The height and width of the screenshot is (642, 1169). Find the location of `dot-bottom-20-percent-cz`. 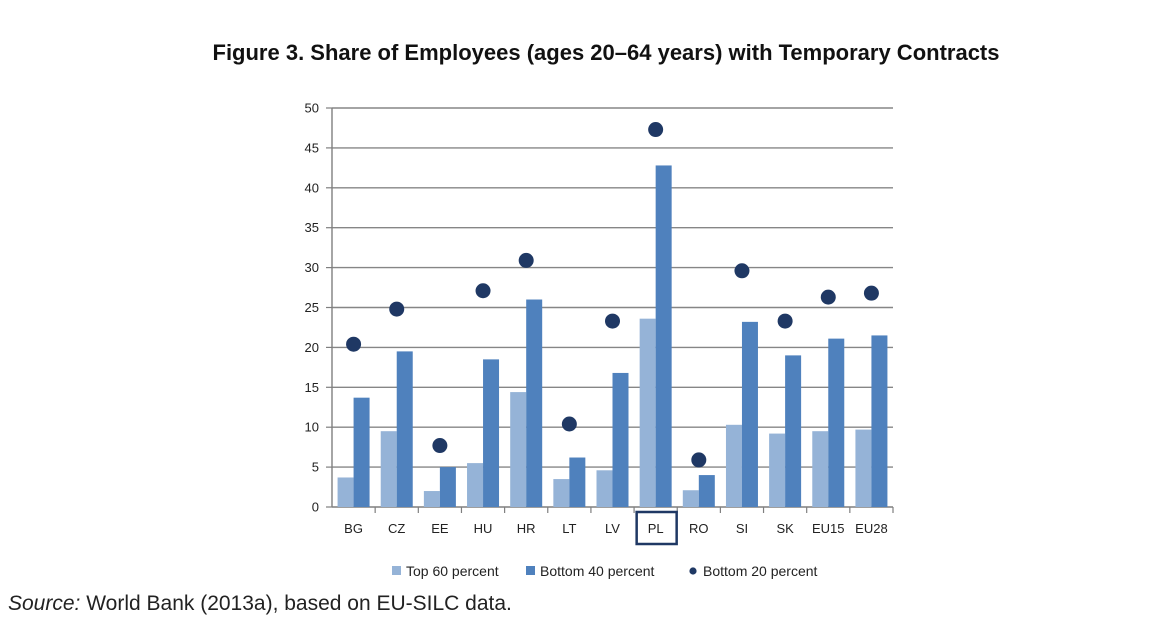

dot-bottom-20-percent-cz is located at coordinates (397, 309).